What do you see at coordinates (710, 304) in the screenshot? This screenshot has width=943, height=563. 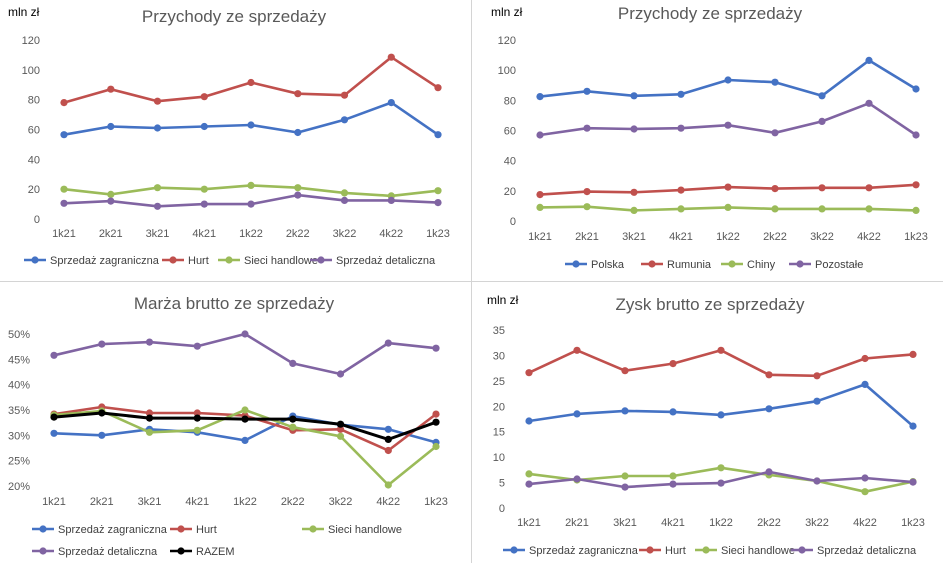 I see `chart-title: Zysk brutto ze sprzedaży` at bounding box center [710, 304].